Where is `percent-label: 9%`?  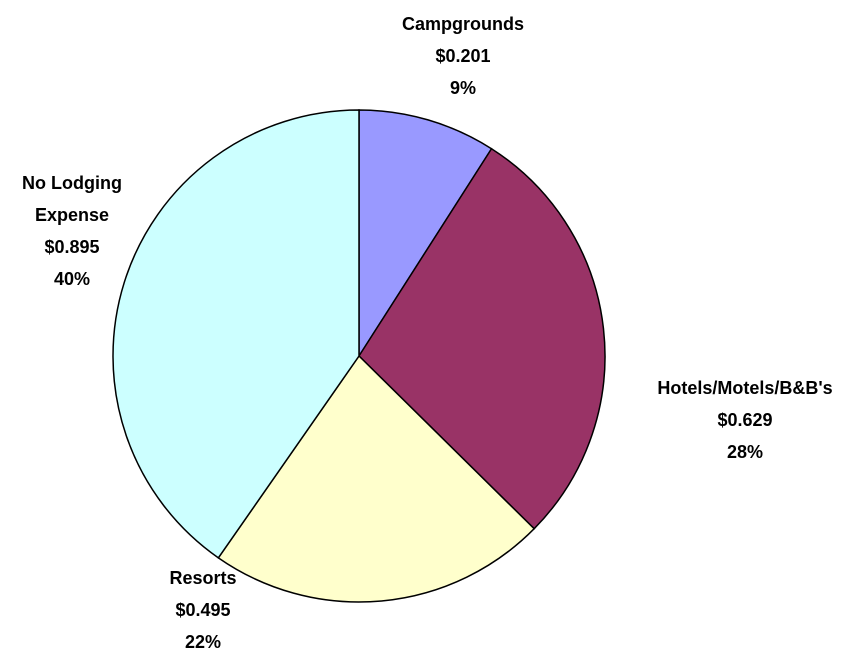
percent-label: 9% is located at coordinates (463, 88).